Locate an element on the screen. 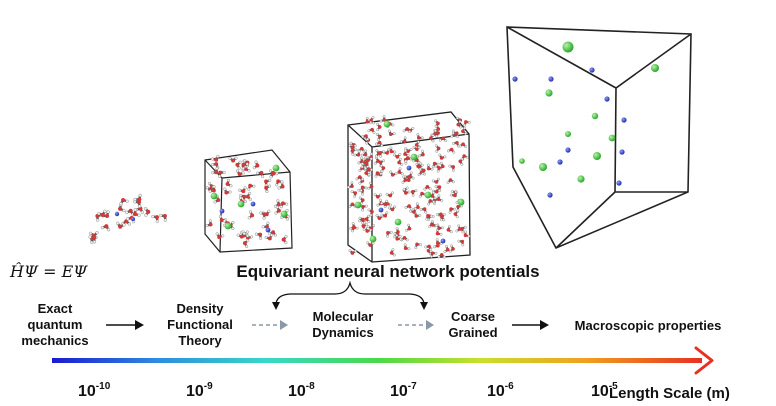 This screenshot has width=776, height=406. bracket-arrowhead-left is located at coordinates (276, 306).